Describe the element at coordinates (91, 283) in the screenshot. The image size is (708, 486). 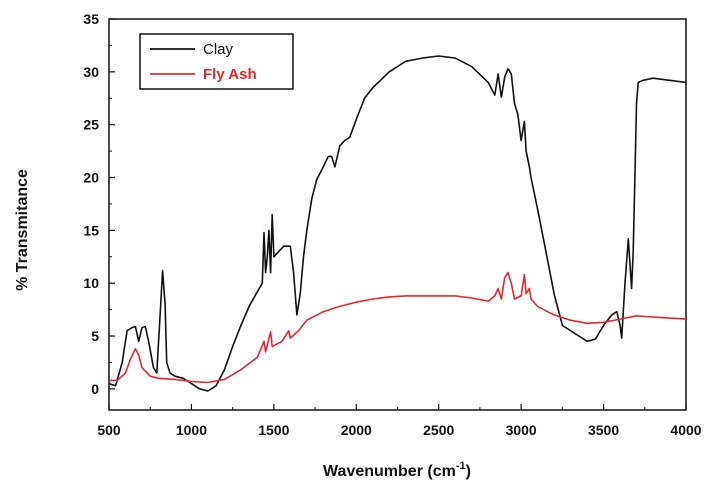
I see `y-tick-label: 10` at that location.